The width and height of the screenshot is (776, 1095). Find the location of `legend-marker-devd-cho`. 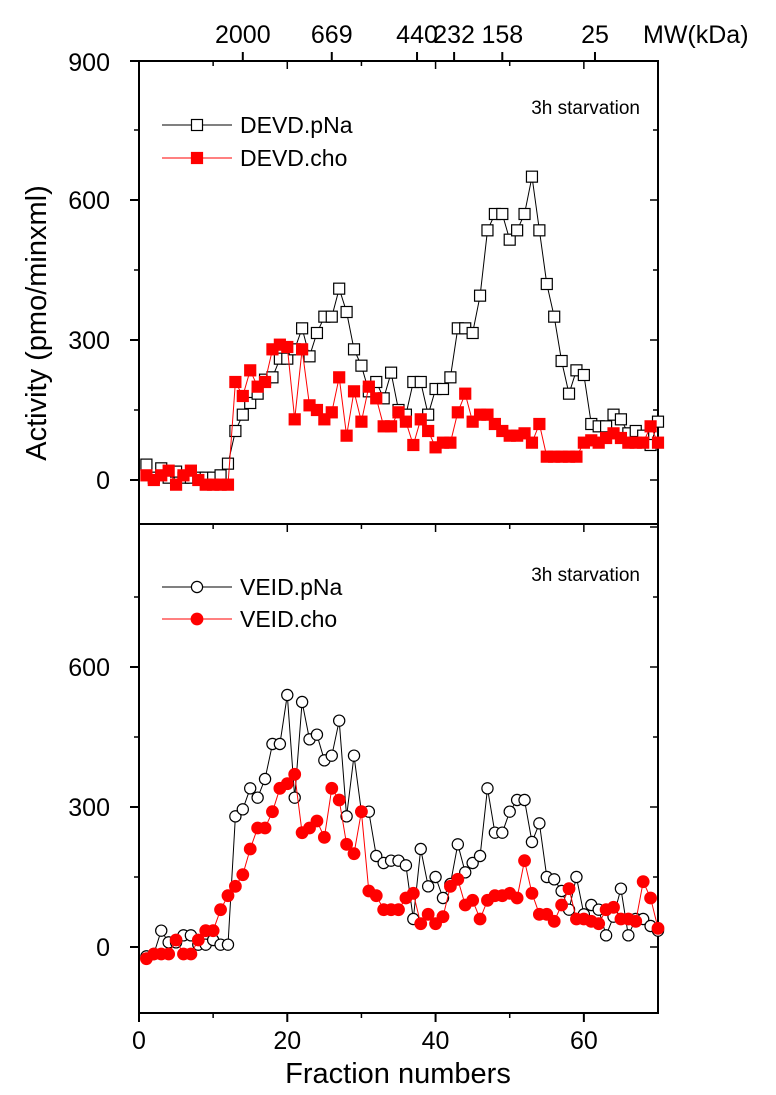

legend-marker-devd-cho is located at coordinates (197, 158).